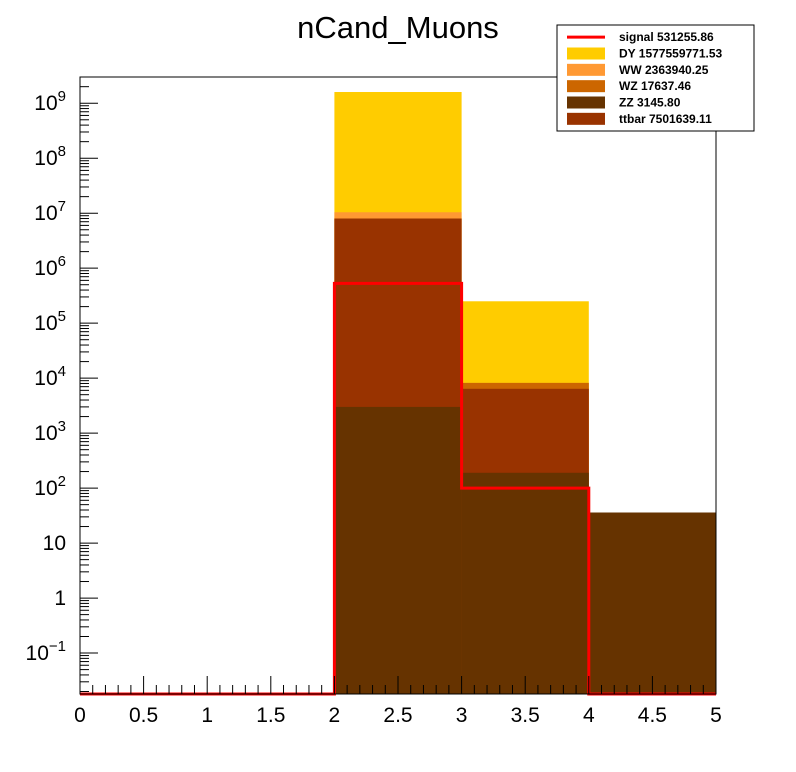 Image resolution: width=796 pixels, height=772 pixels. Describe the element at coordinates (462, 715) in the screenshot. I see `x-tick-label: 3` at that location.